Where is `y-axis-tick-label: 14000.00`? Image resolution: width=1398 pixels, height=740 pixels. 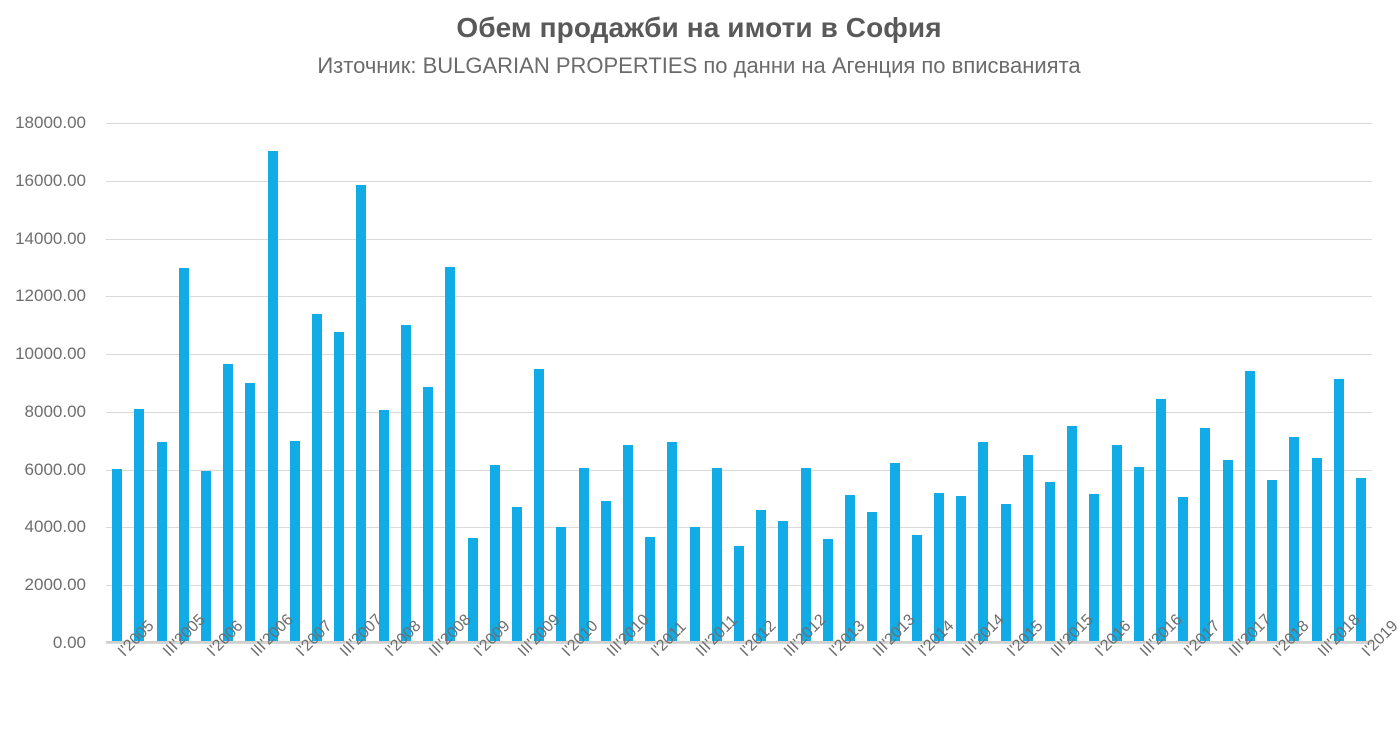
y-axis-tick-label: 14000.00 is located at coordinates (50, 238).